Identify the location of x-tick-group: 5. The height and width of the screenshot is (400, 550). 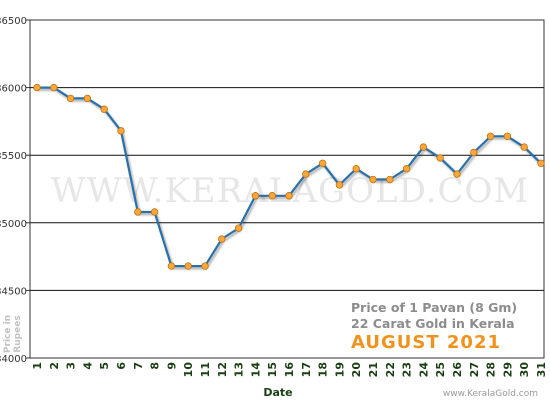
(104, 366).